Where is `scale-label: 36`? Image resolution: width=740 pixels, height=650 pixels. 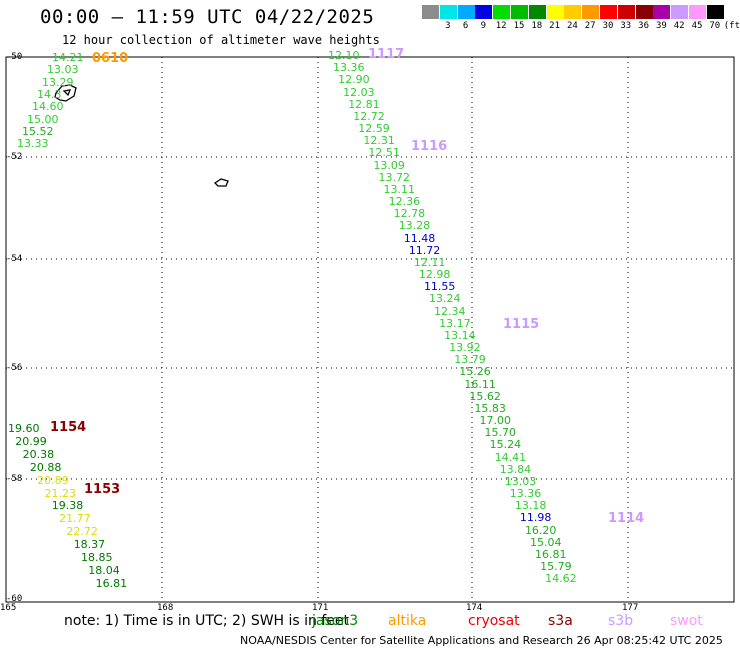 scale-label: 36 is located at coordinates (644, 26).